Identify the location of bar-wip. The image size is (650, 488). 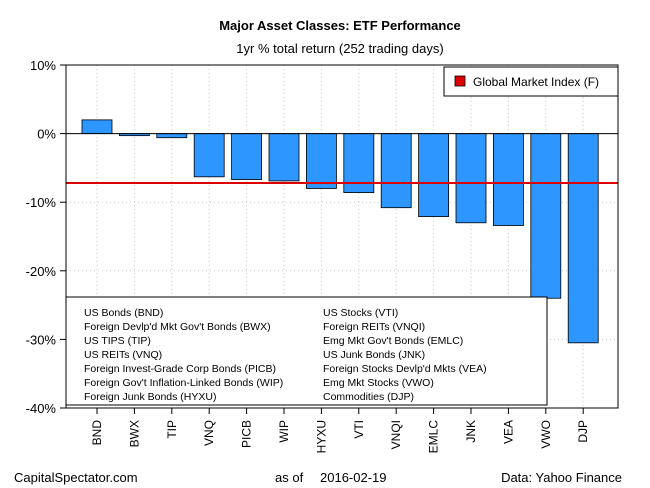
(284, 157).